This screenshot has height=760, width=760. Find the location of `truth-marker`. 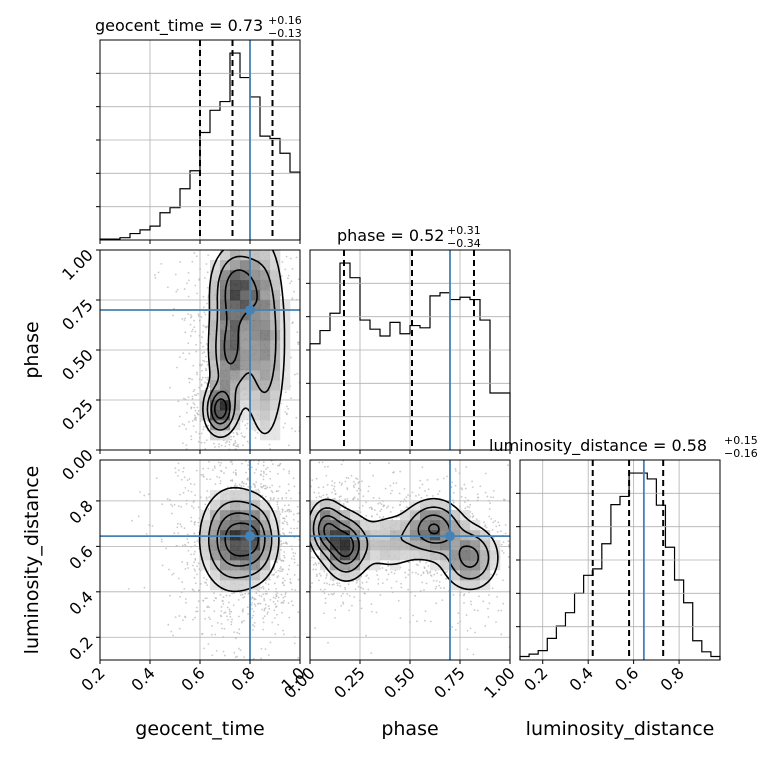

truth-marker is located at coordinates (250, 310).